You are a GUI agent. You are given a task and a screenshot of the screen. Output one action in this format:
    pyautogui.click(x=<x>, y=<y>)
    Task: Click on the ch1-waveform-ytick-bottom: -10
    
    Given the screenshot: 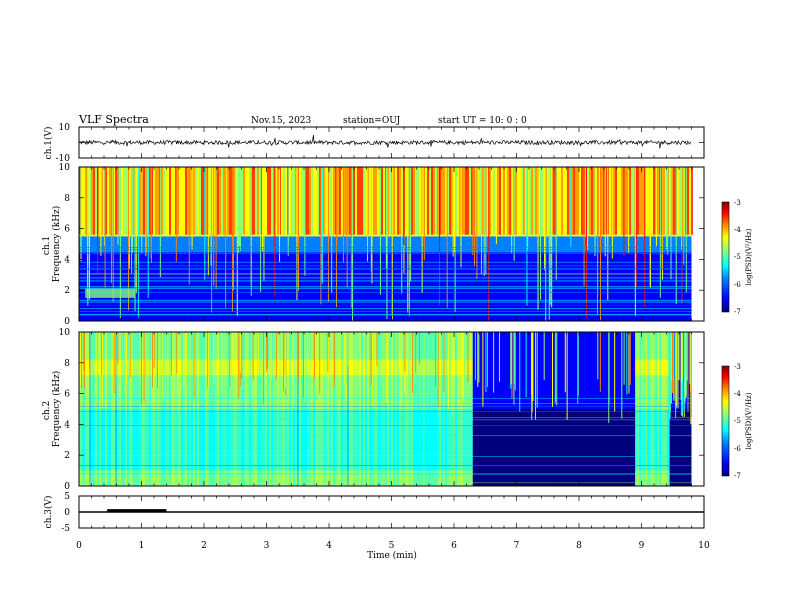 What is the action you would take?
    pyautogui.click(x=63, y=159)
    